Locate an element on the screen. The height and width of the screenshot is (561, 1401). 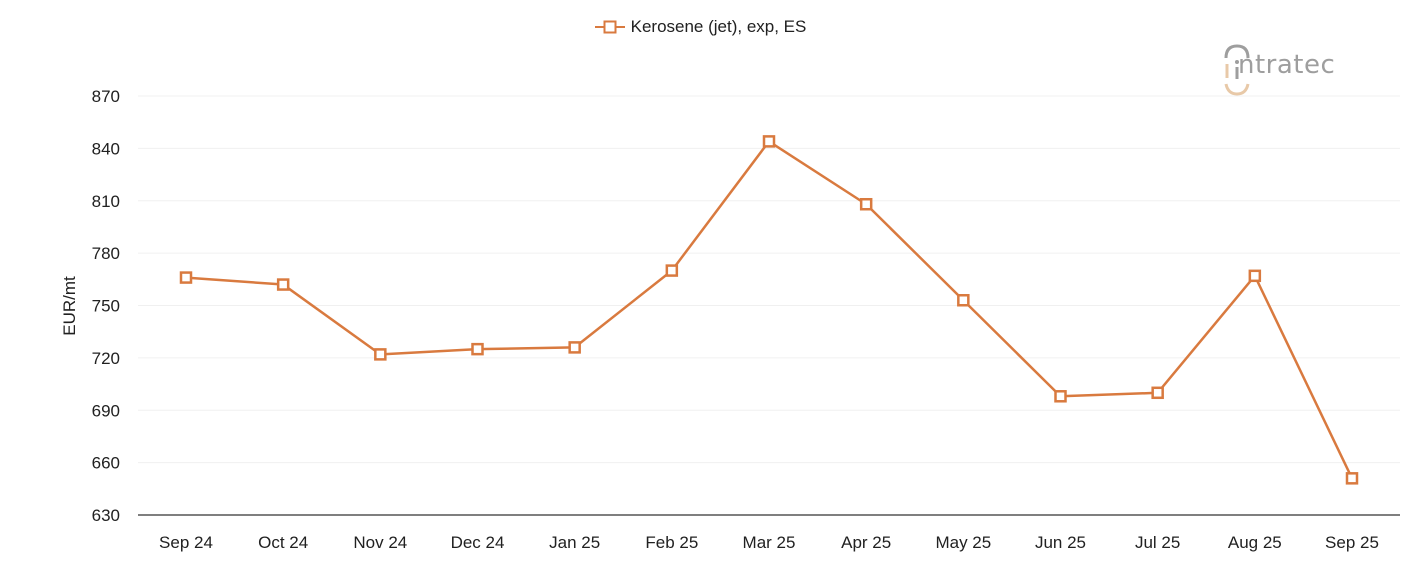
y-tick-label: 690 is located at coordinates (106, 410).